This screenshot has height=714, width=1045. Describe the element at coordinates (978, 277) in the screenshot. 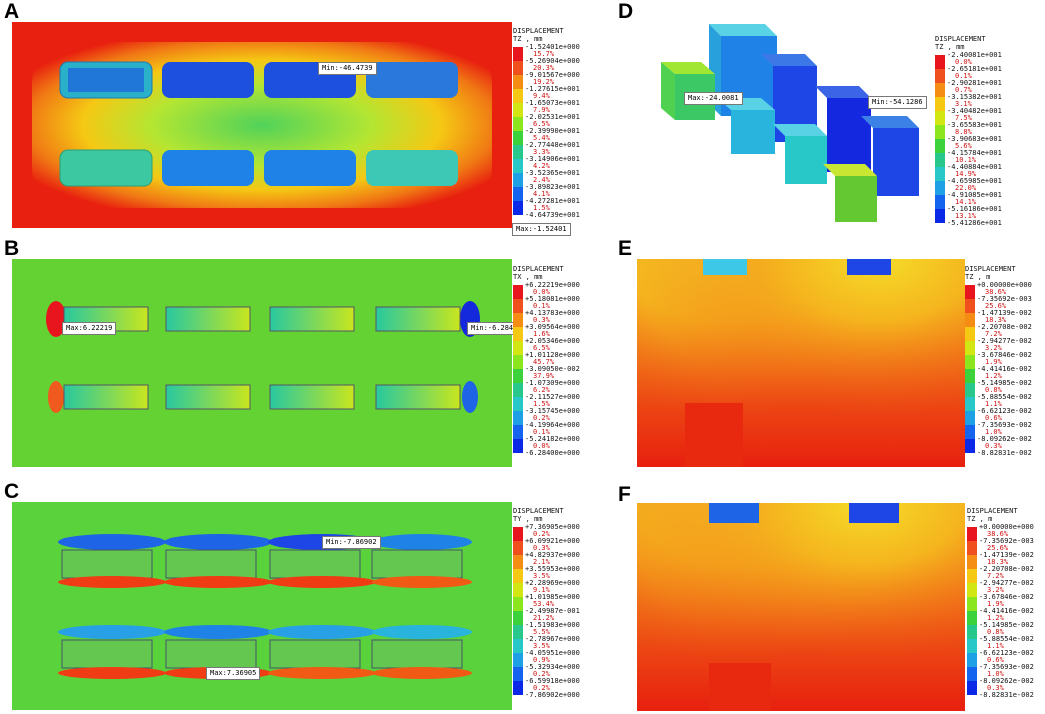

I see `legend-unit: TZ , m` at that location.